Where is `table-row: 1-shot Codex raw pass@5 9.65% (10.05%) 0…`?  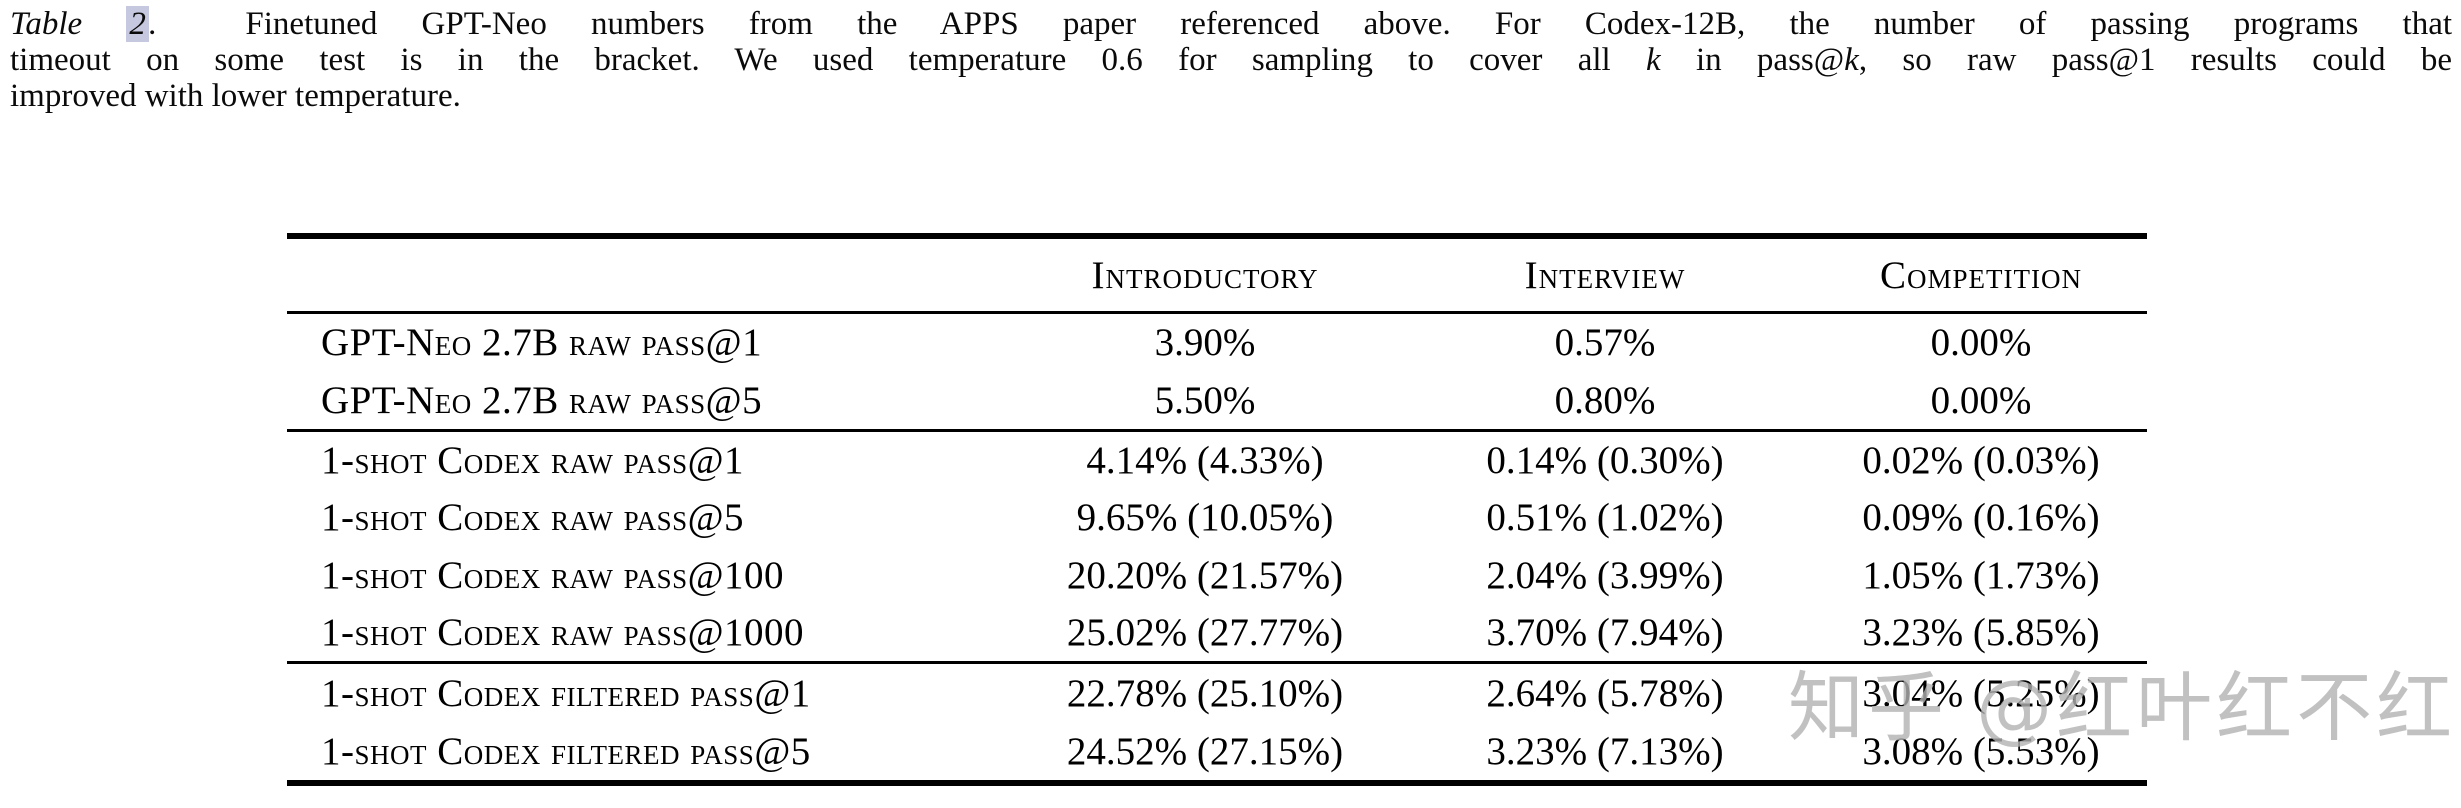
table-row: 1-shot Codex raw pass@5 9.65% (10.05%) 0… is located at coordinates (1217, 518).